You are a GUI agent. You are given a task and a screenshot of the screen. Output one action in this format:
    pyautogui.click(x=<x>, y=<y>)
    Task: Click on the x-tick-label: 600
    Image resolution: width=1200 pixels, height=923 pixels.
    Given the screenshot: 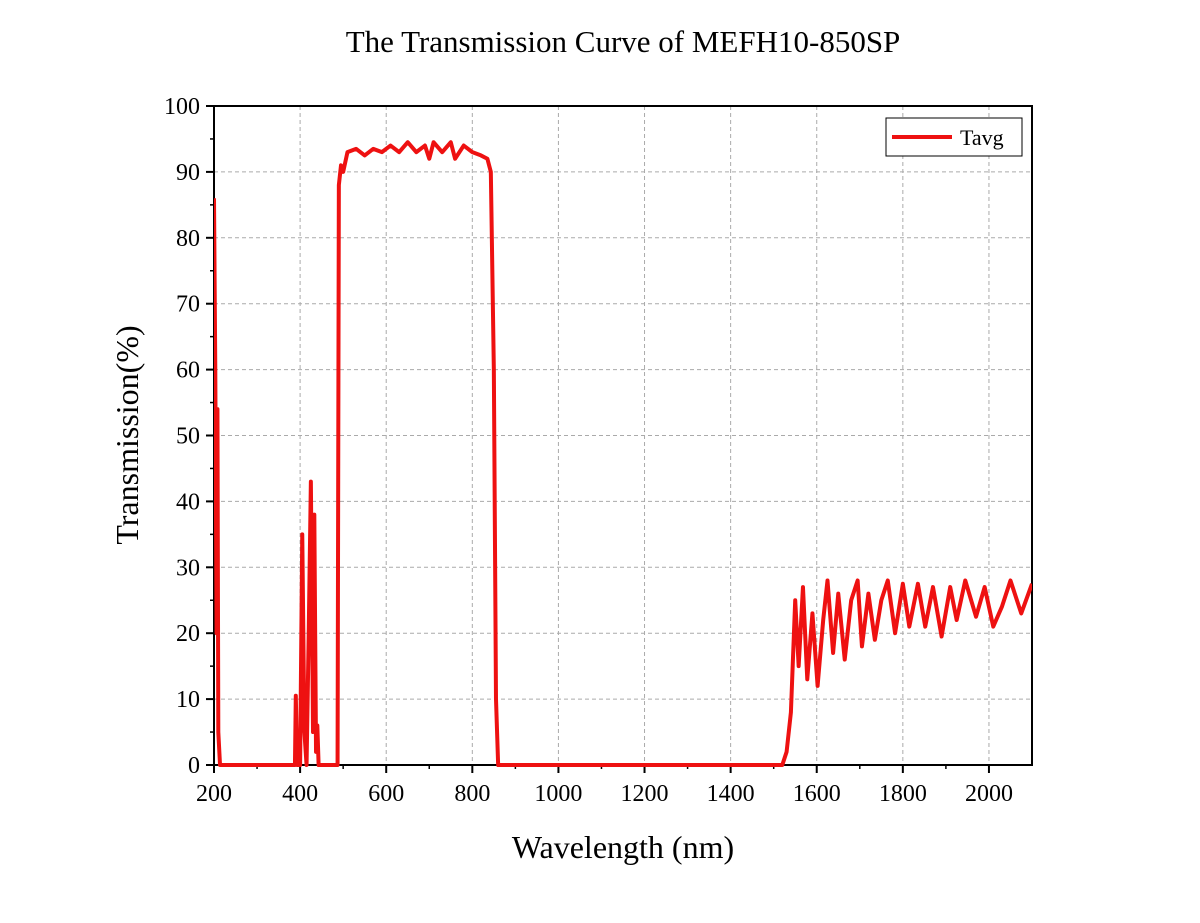 What is the action you would take?
    pyautogui.click(x=386, y=794)
    